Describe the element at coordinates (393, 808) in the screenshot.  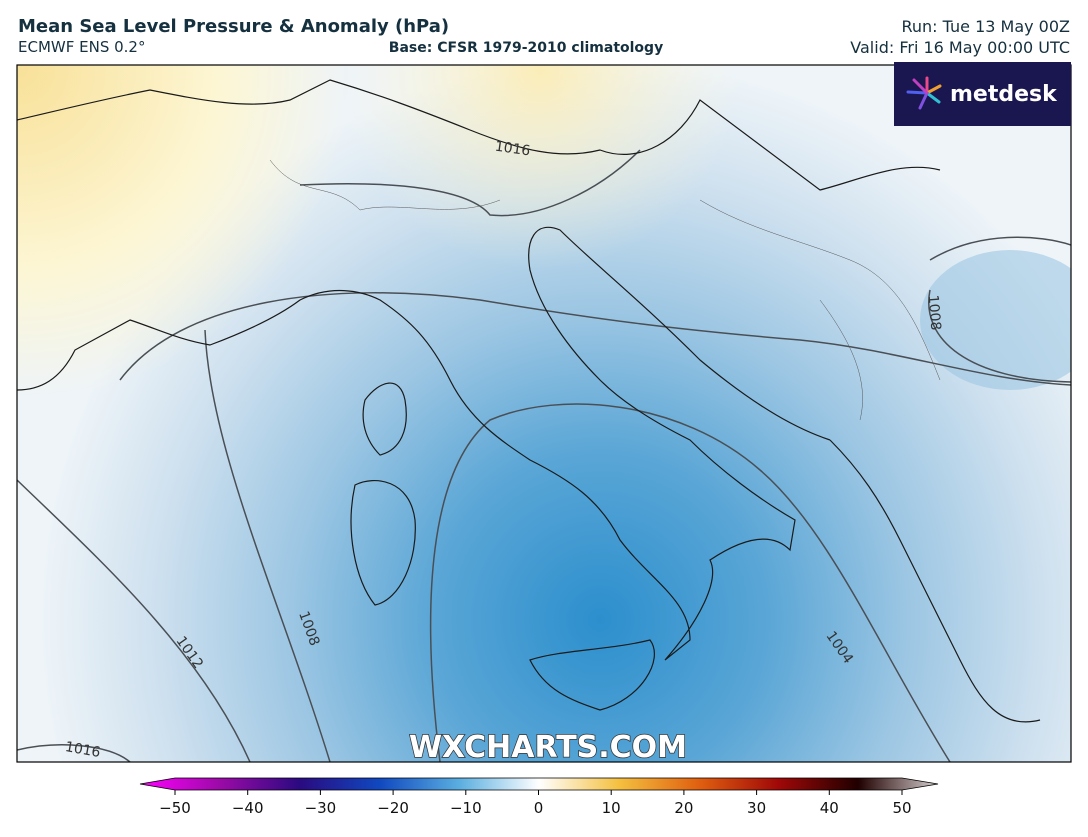
I see `colorbar-tick-label: −20` at that location.